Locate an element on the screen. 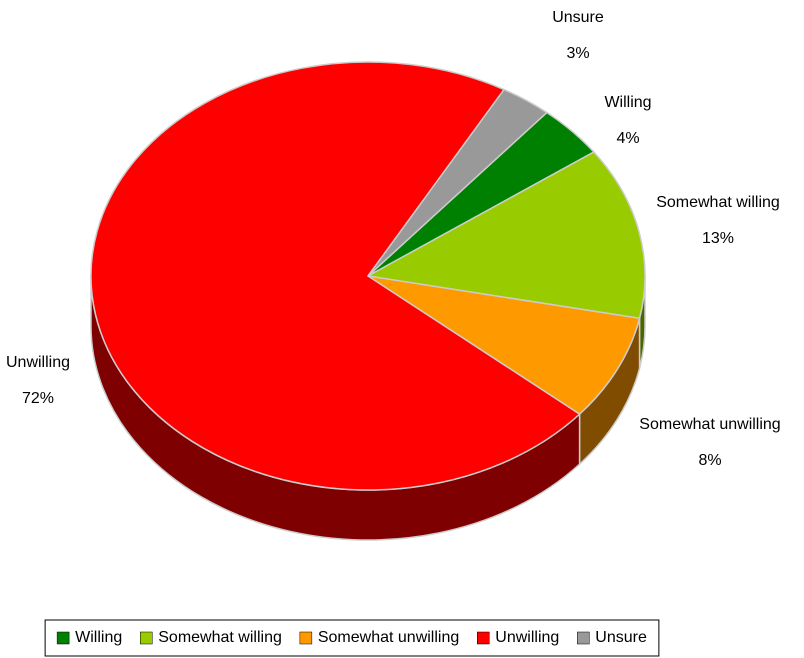 The width and height of the screenshot is (804, 658). legend-label: Unwilling is located at coordinates (527, 637).